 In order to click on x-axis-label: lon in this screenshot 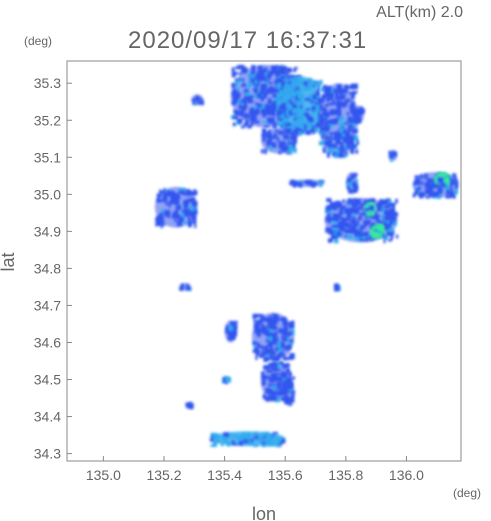, I will do `click(264, 512)`.